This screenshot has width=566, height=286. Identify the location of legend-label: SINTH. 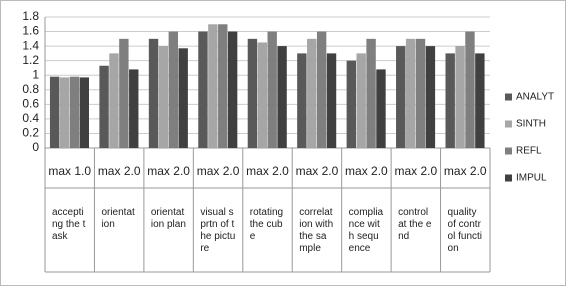
(531, 124).